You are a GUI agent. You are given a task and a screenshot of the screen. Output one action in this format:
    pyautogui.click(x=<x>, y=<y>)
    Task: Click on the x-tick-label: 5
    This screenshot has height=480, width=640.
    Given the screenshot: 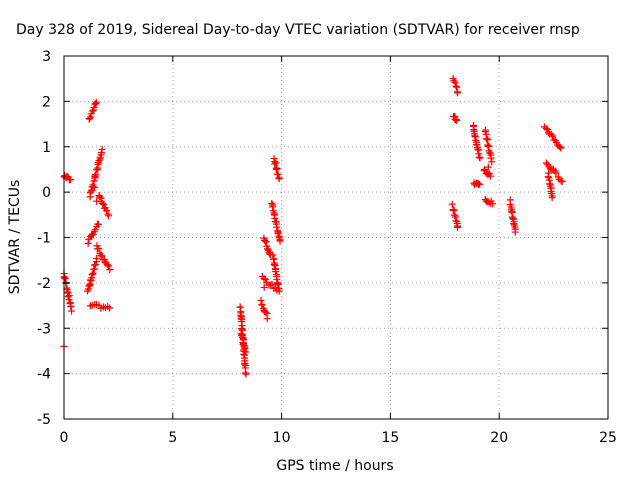 What is the action you would take?
    pyautogui.click(x=172, y=438)
    